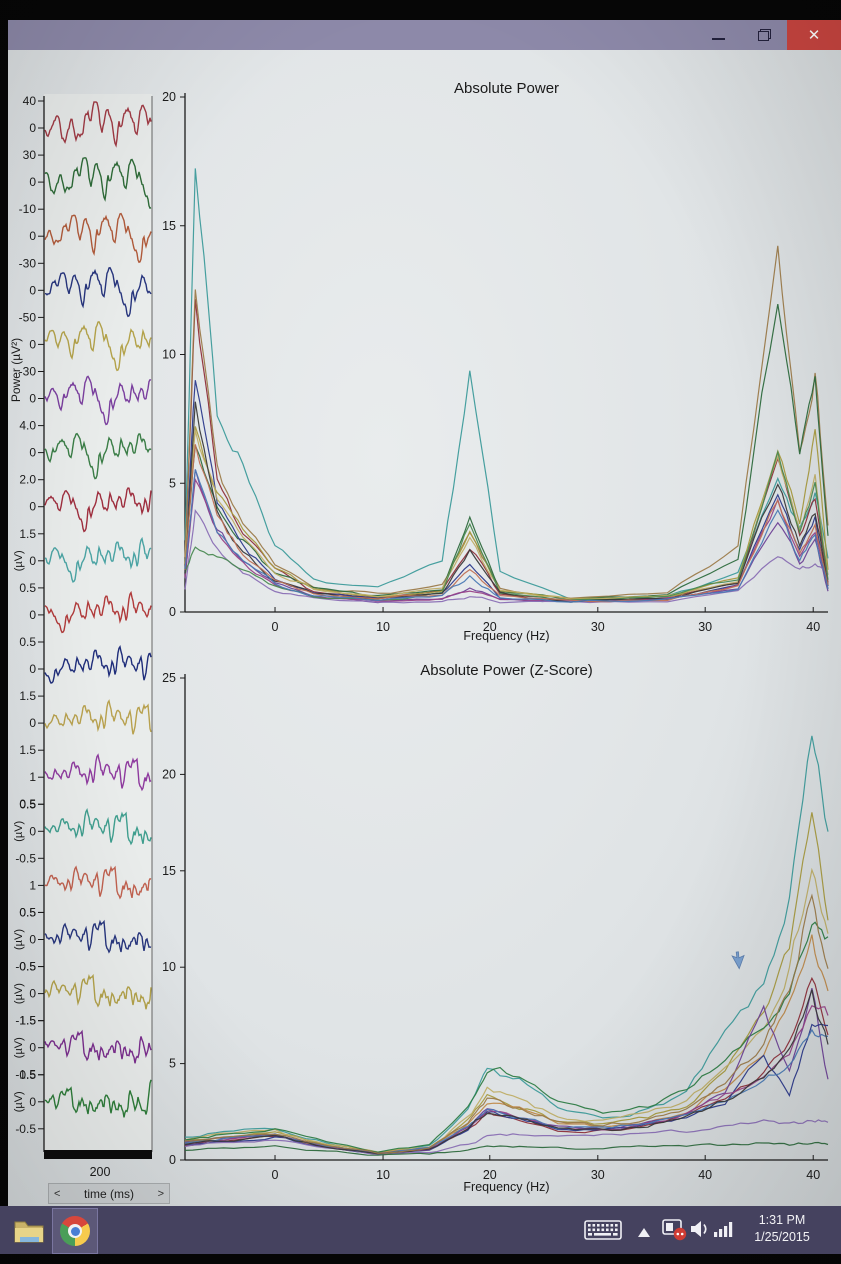  What do you see at coordinates (718, 35) in the screenshot?
I see `minimize-button` at bounding box center [718, 35].